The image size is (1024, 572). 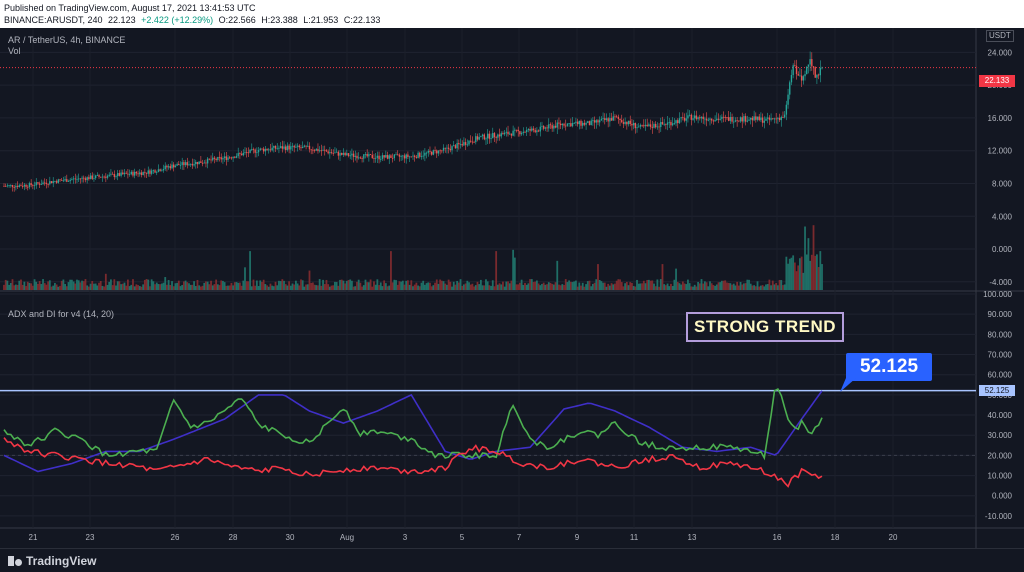 I want to click on footer: TradingView, so click(x=512, y=560).